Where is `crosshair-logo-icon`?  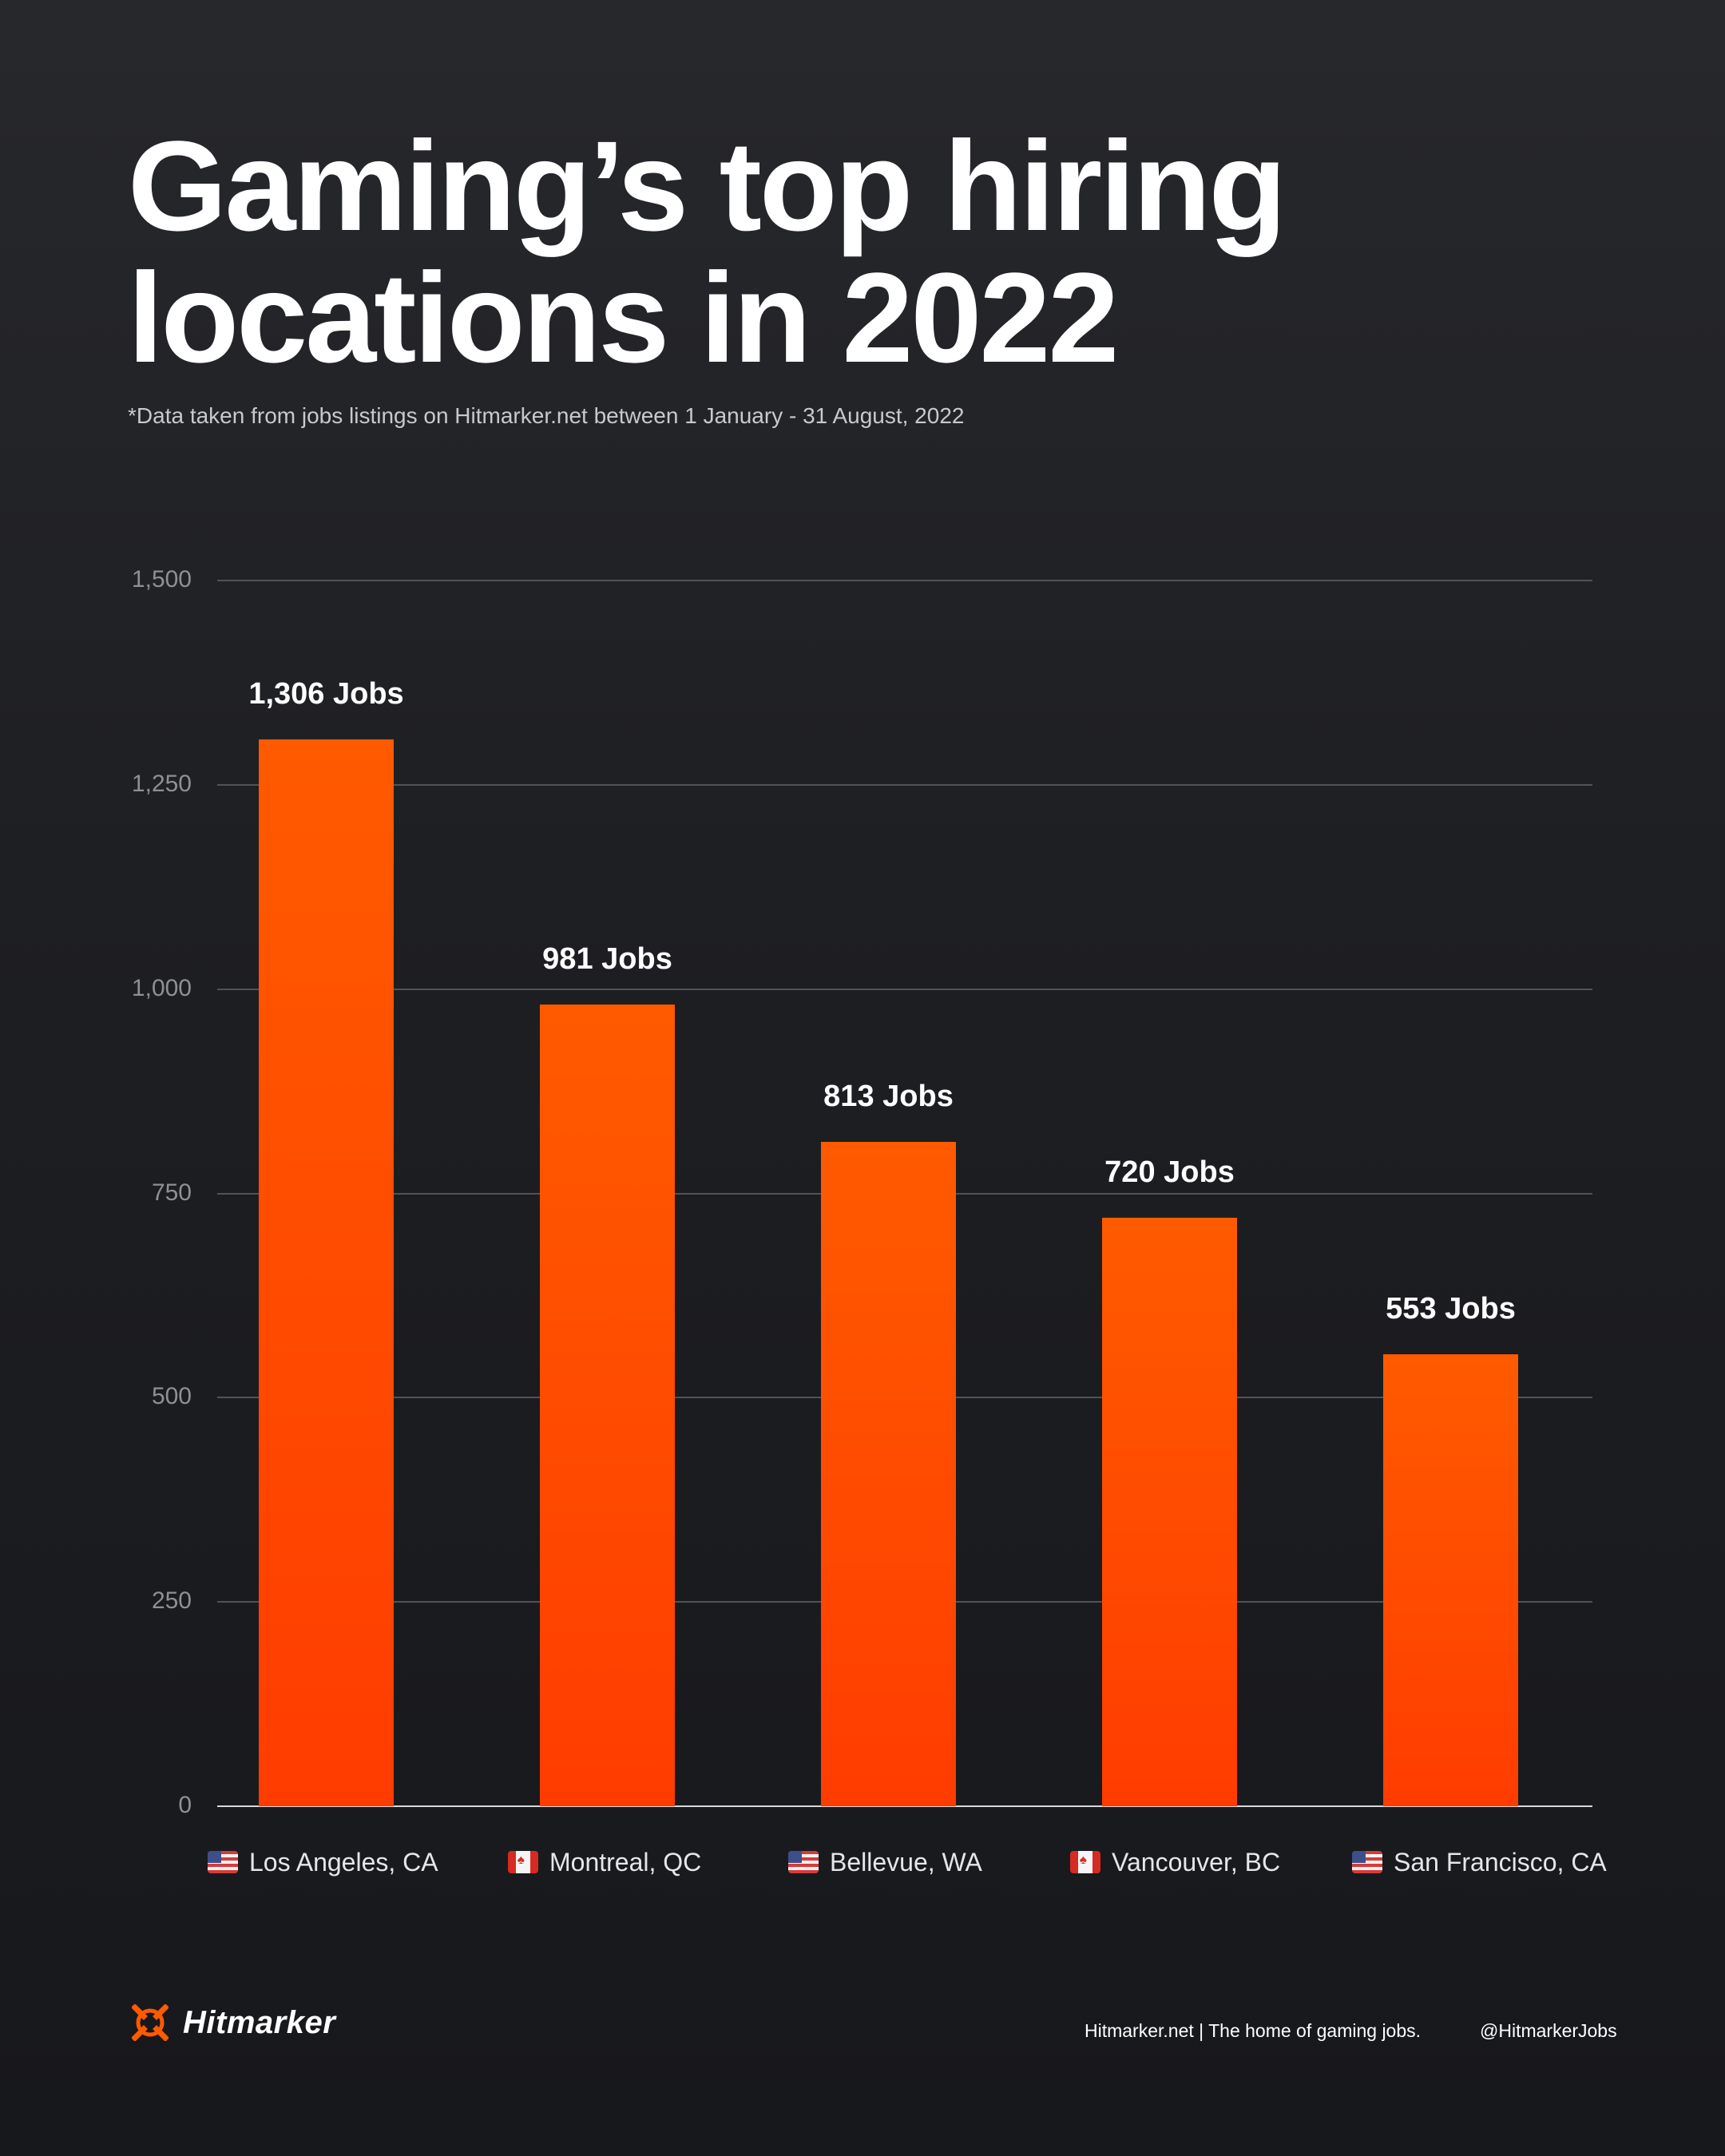
crosshair-logo-icon is located at coordinates (150, 2022).